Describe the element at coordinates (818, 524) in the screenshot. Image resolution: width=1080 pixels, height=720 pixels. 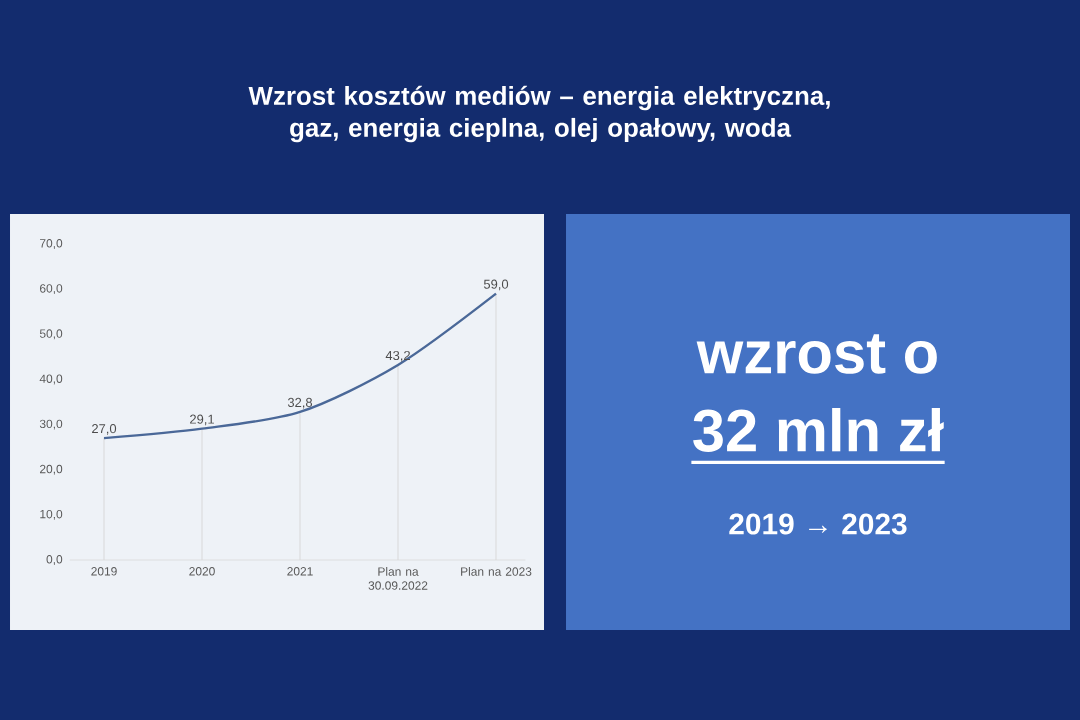
I see `text: 2019 → 2023` at that location.